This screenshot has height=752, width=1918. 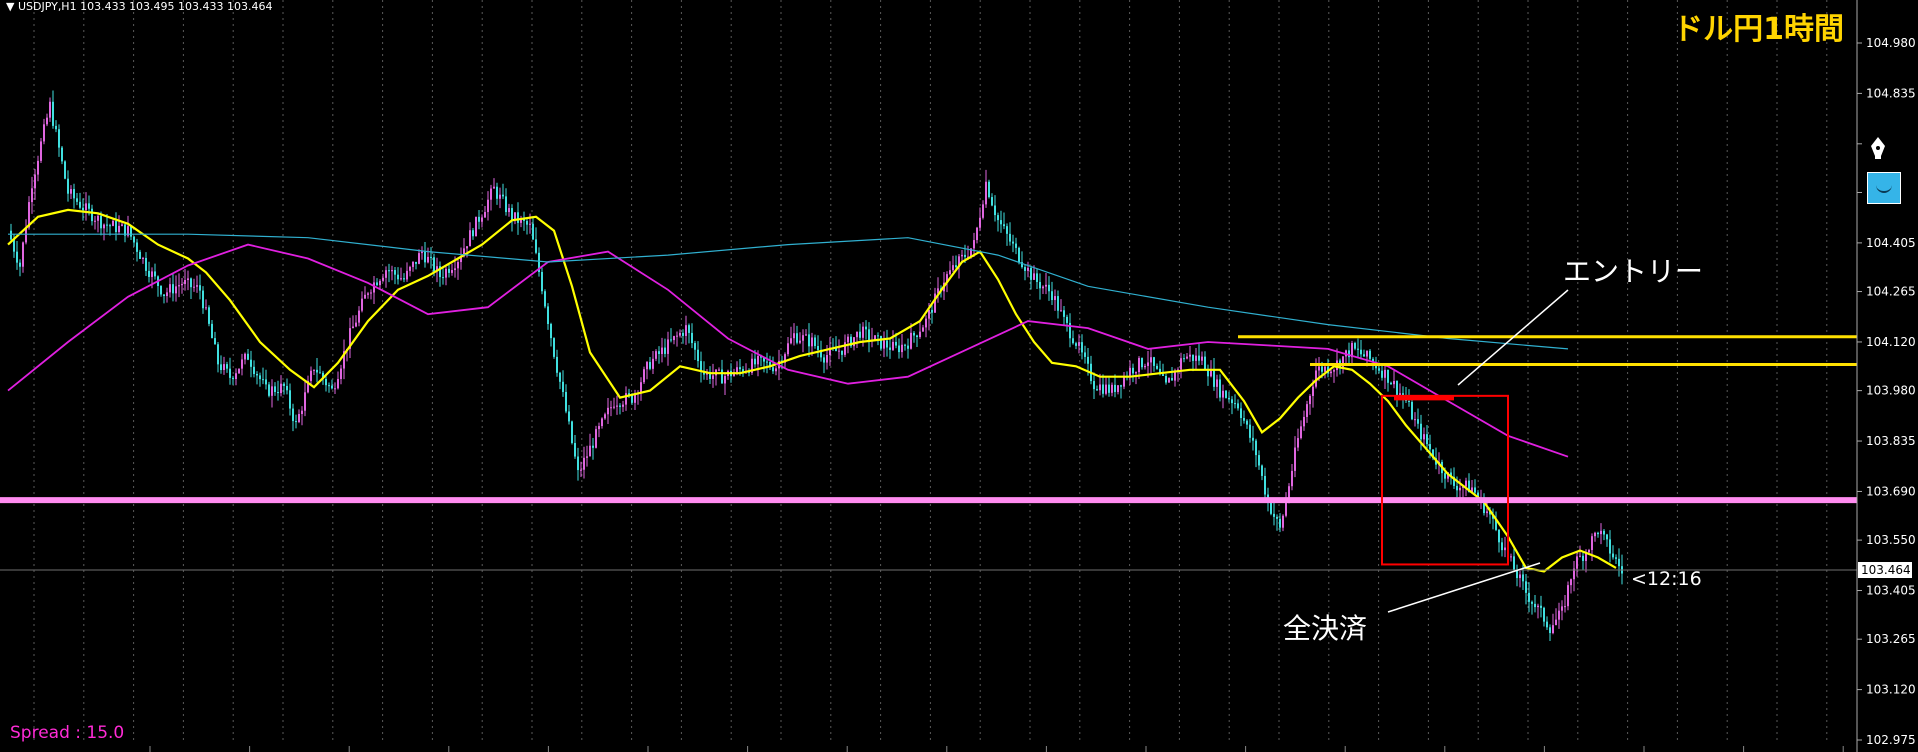 I want to click on trade-overlay, so click(x=1475, y=451).